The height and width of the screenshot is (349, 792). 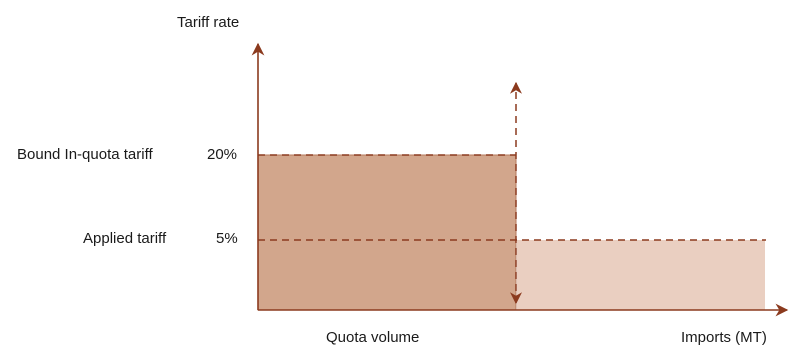 What do you see at coordinates (641, 275) in the screenshot?
I see `out-quota-region` at bounding box center [641, 275].